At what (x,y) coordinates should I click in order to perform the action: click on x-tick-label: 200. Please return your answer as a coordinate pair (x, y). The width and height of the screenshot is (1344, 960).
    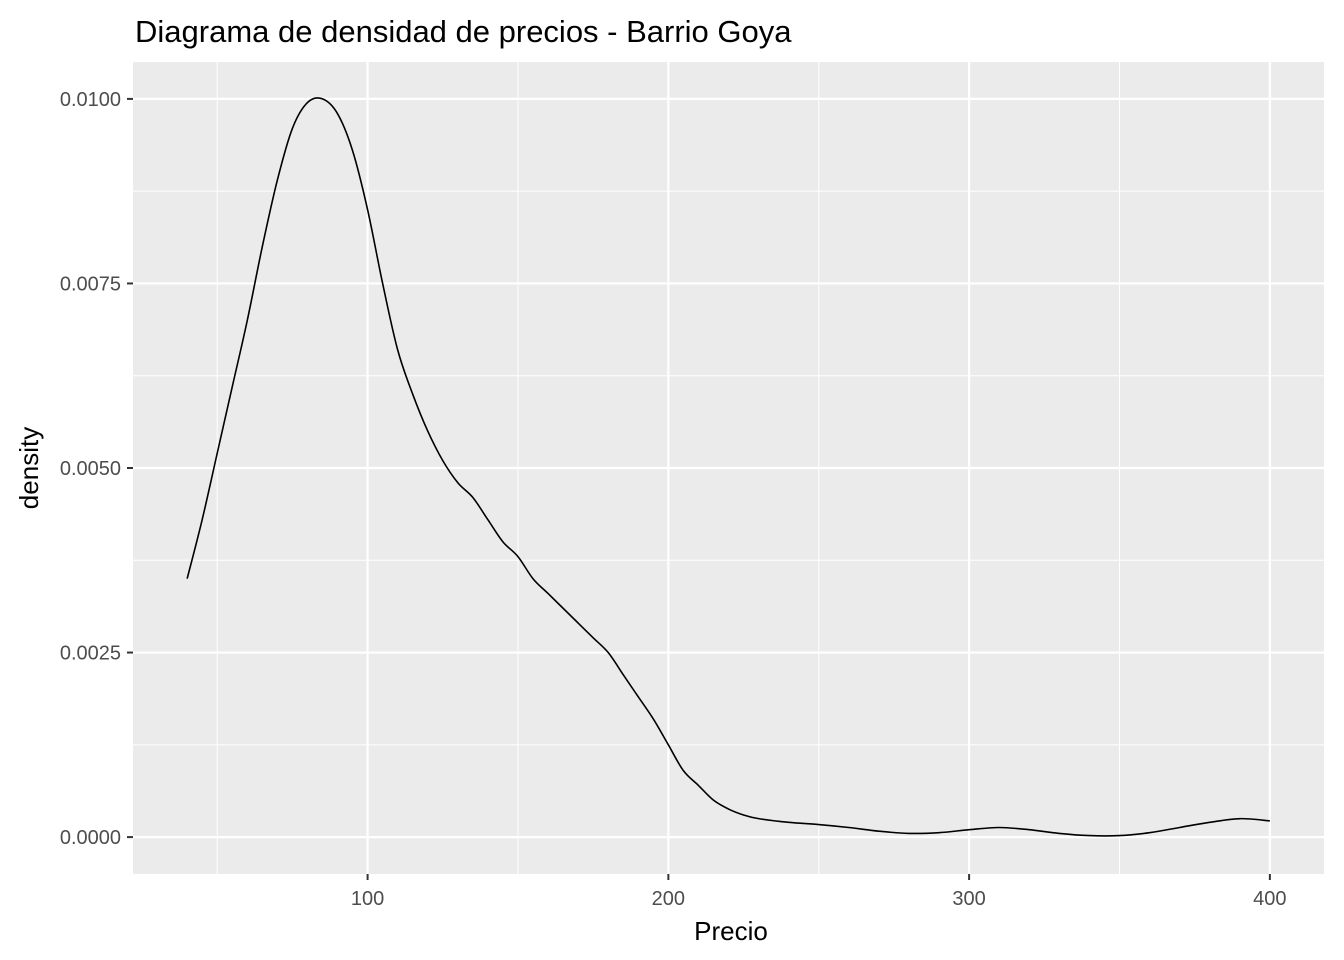
    Looking at the image, I should click on (668, 899).